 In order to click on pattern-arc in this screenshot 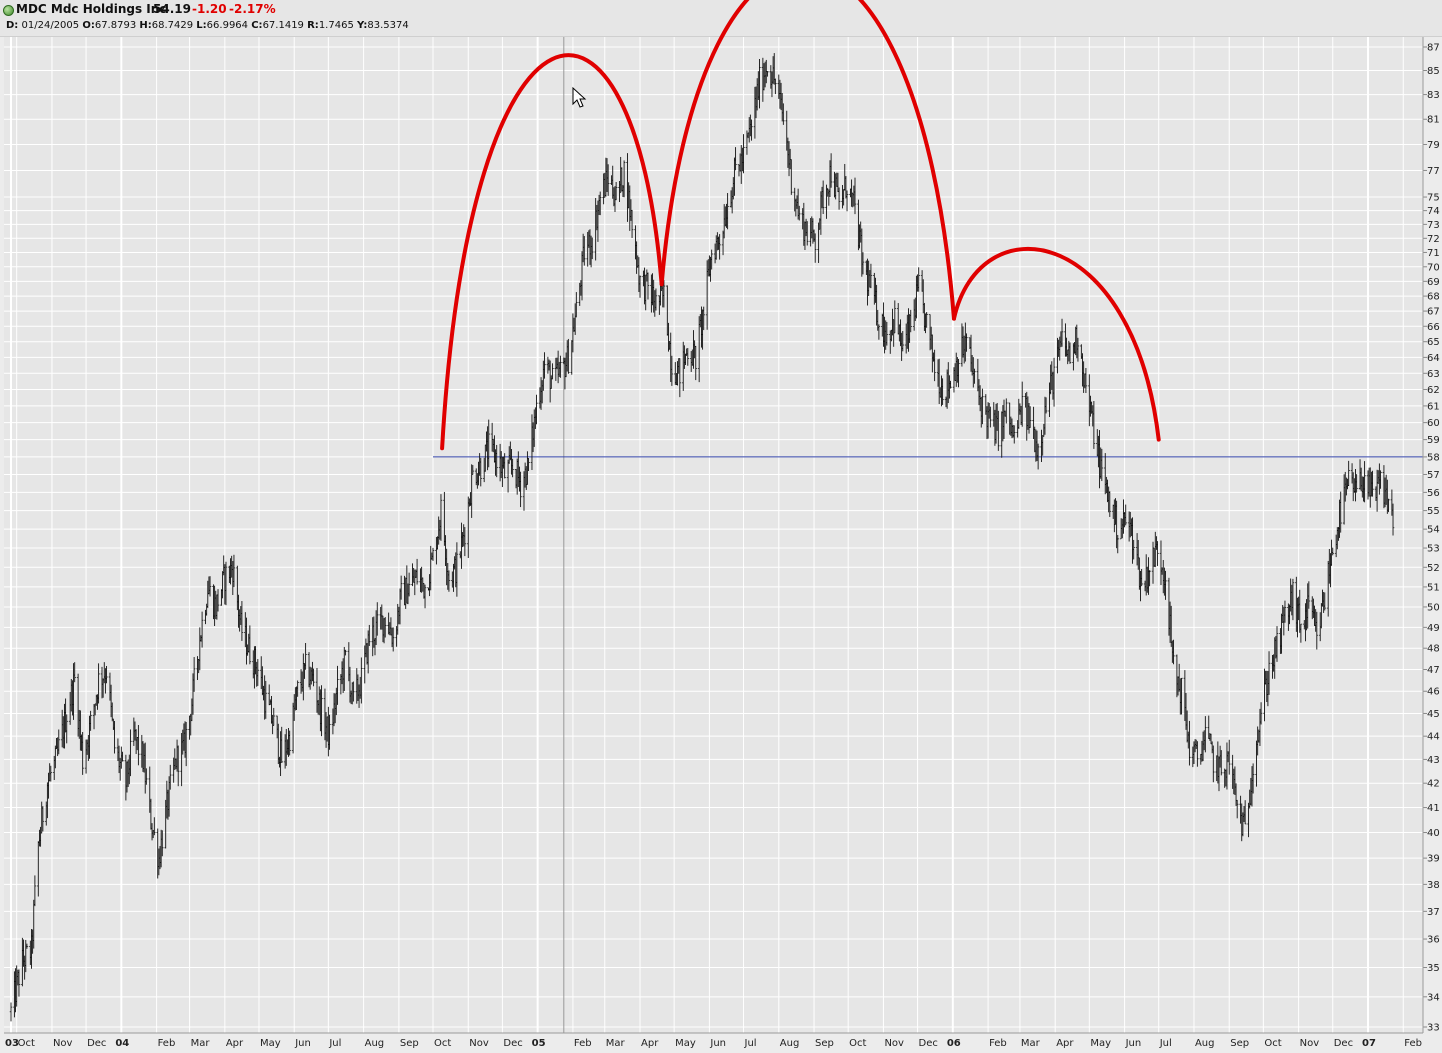, I will do `click(807, 160)`.